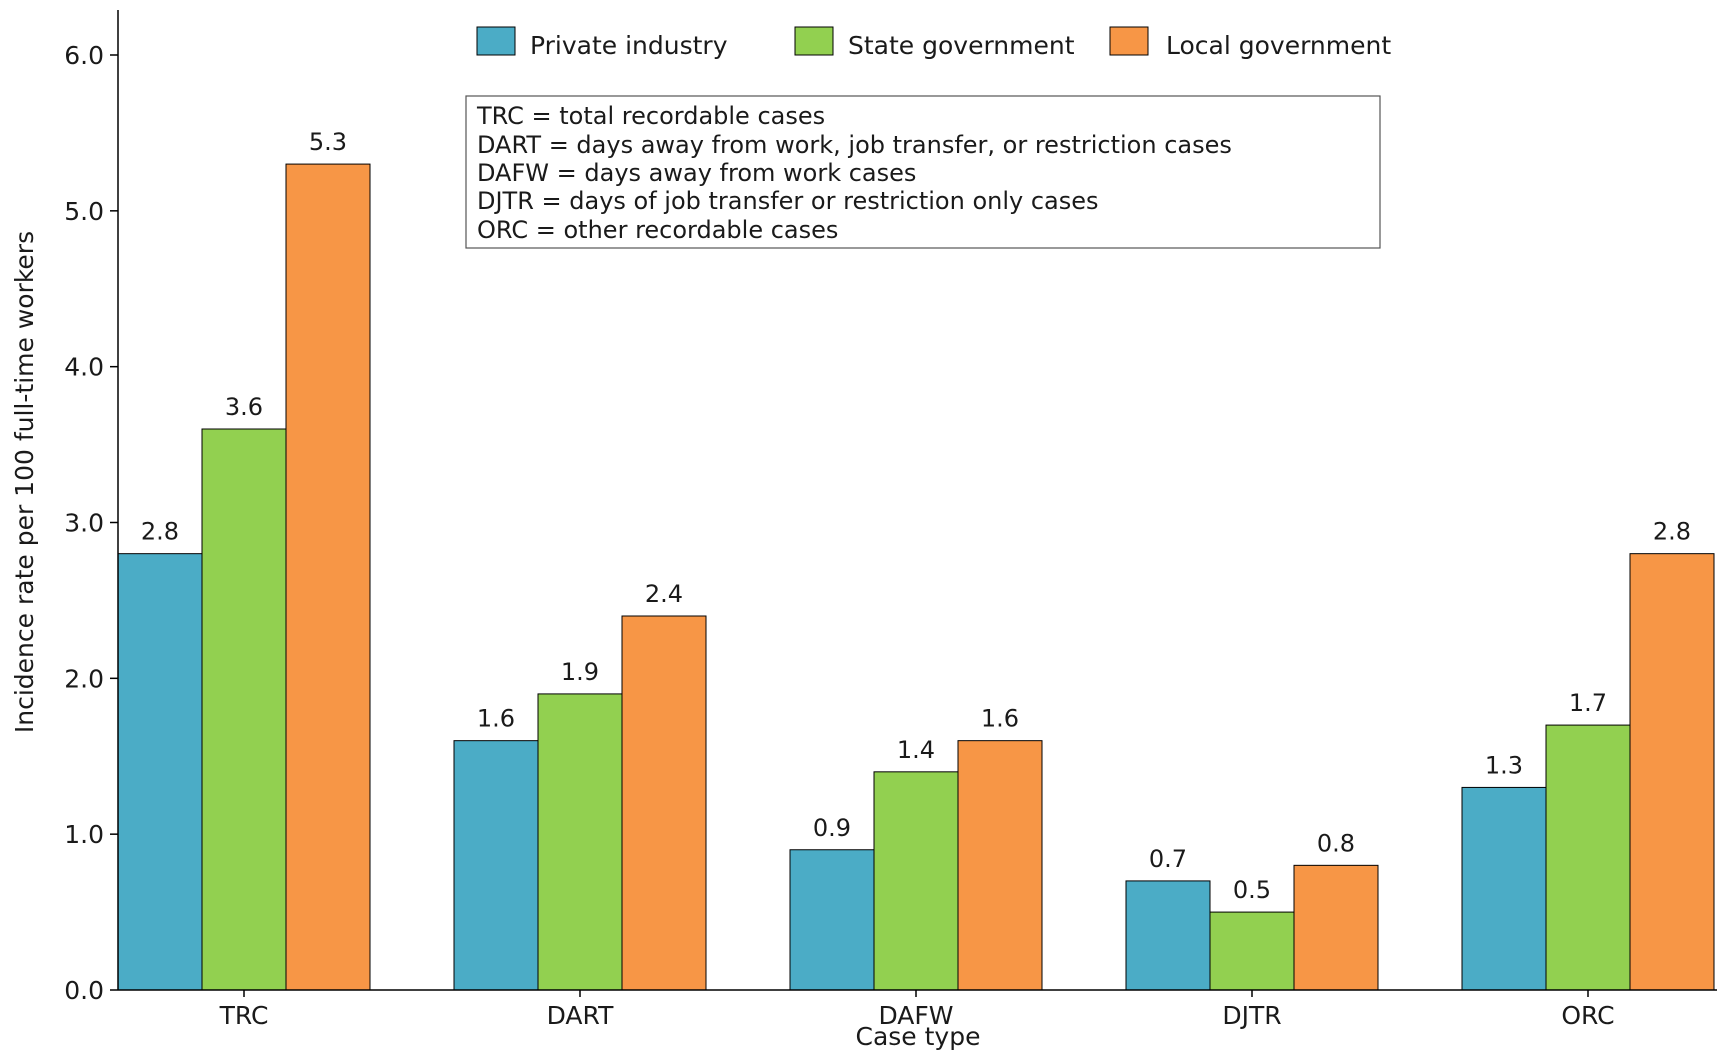 Image resolution: width=1717 pixels, height=1051 pixels. Describe the element at coordinates (1588, 703) in the screenshot. I see `data-label-orc-state-government: 1.7` at that location.